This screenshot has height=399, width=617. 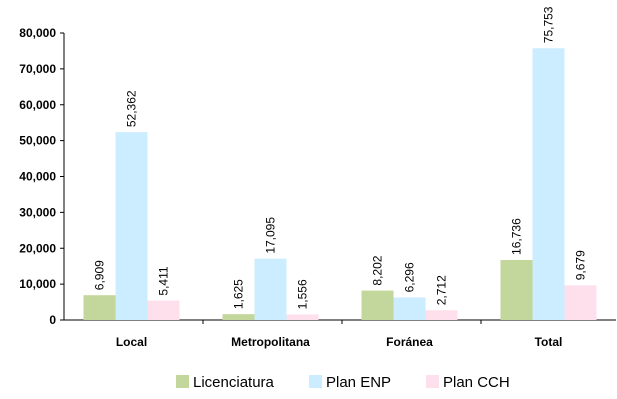 What do you see at coordinates (37, 177) in the screenshot?
I see `y-tick-label: 40,000` at bounding box center [37, 177].